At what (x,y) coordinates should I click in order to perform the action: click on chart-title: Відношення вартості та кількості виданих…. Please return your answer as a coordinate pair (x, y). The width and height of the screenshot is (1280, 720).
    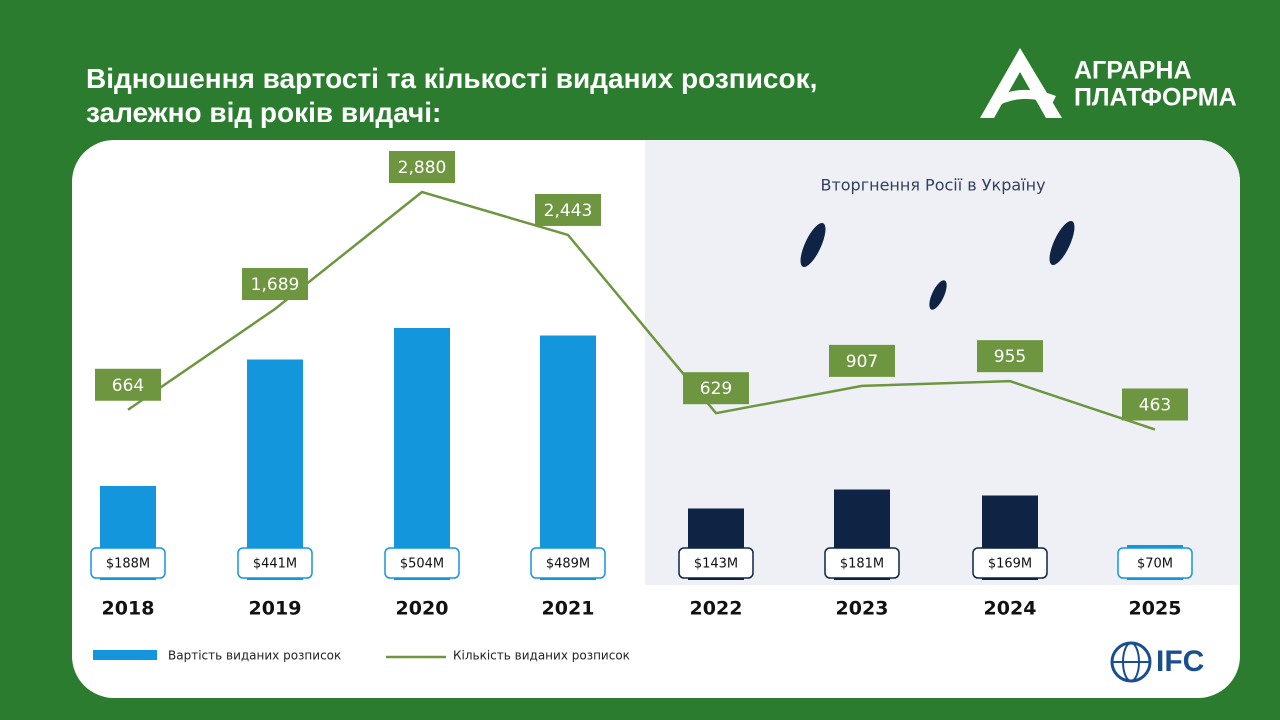
    Looking at the image, I should click on (452, 95).